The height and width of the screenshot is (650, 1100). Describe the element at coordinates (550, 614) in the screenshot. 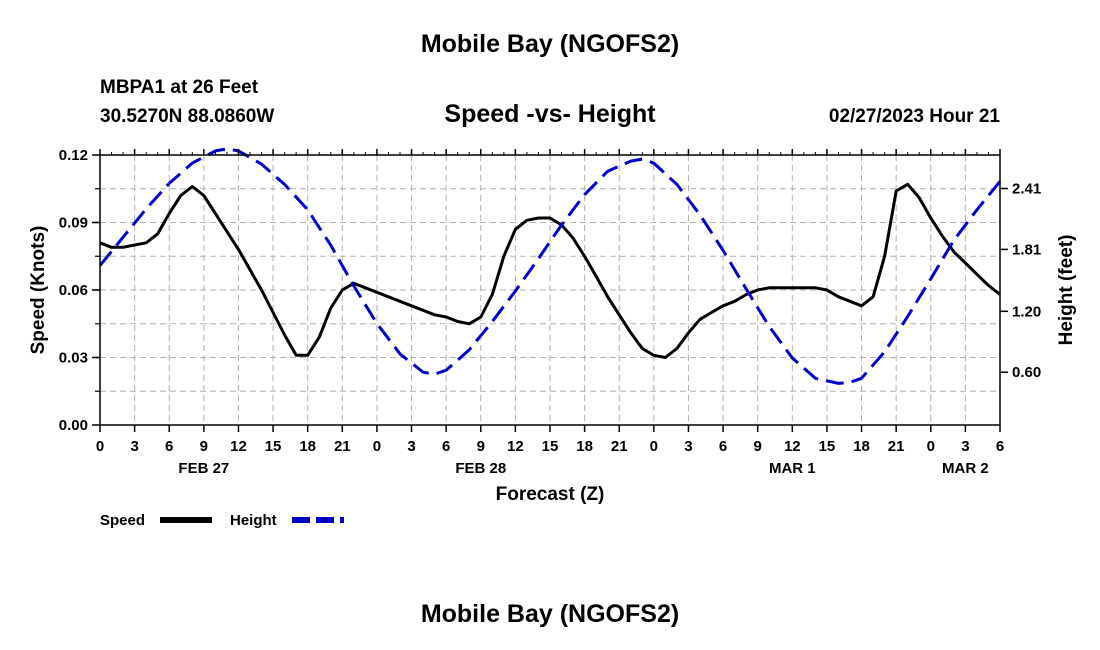

I see `footer-title: Mobile Bay (NGOFS2)` at that location.